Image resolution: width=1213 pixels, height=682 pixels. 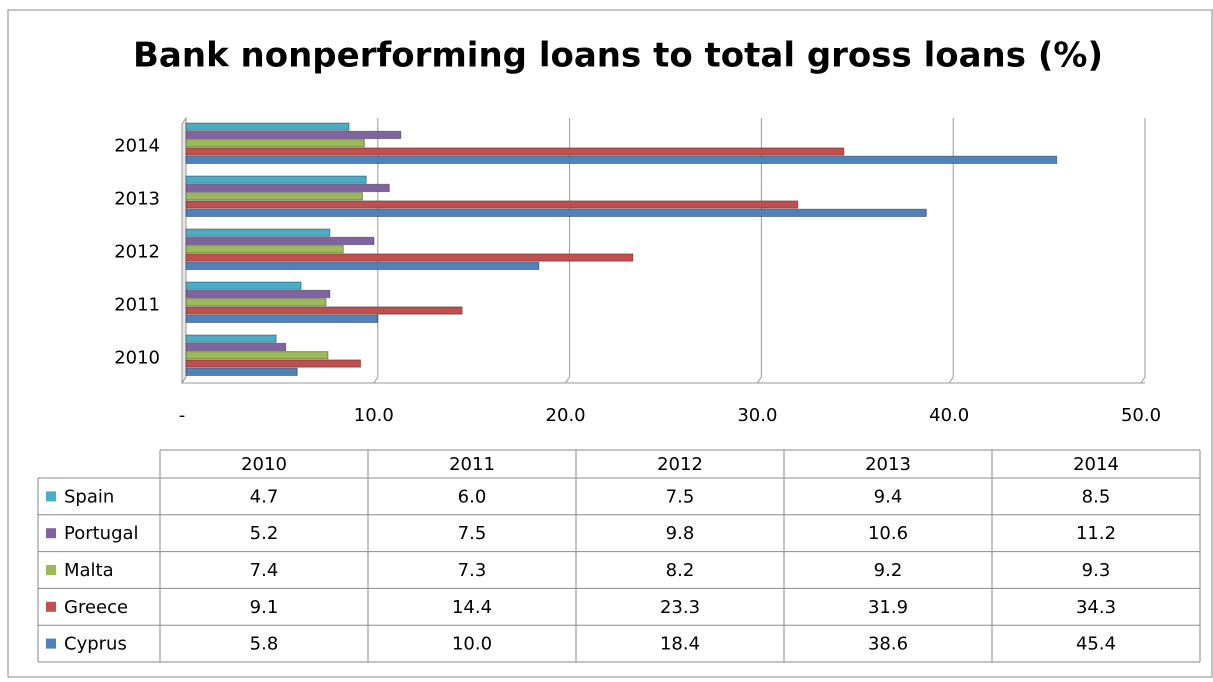 What do you see at coordinates (472, 607) in the screenshot?
I see `table-cell: 14.4` at bounding box center [472, 607].